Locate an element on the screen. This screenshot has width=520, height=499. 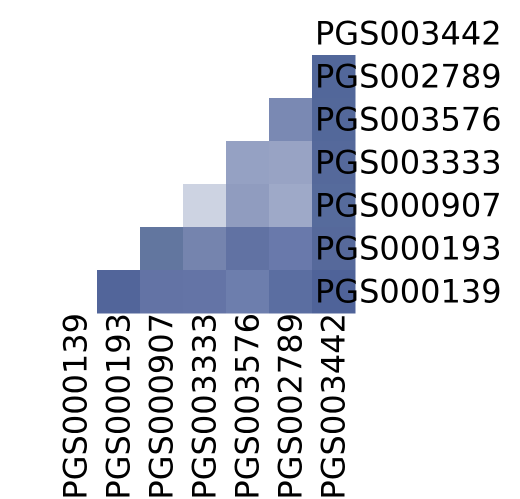
heatmap-cell-PGS000193-PGS003442 is located at coordinates (334, 249).